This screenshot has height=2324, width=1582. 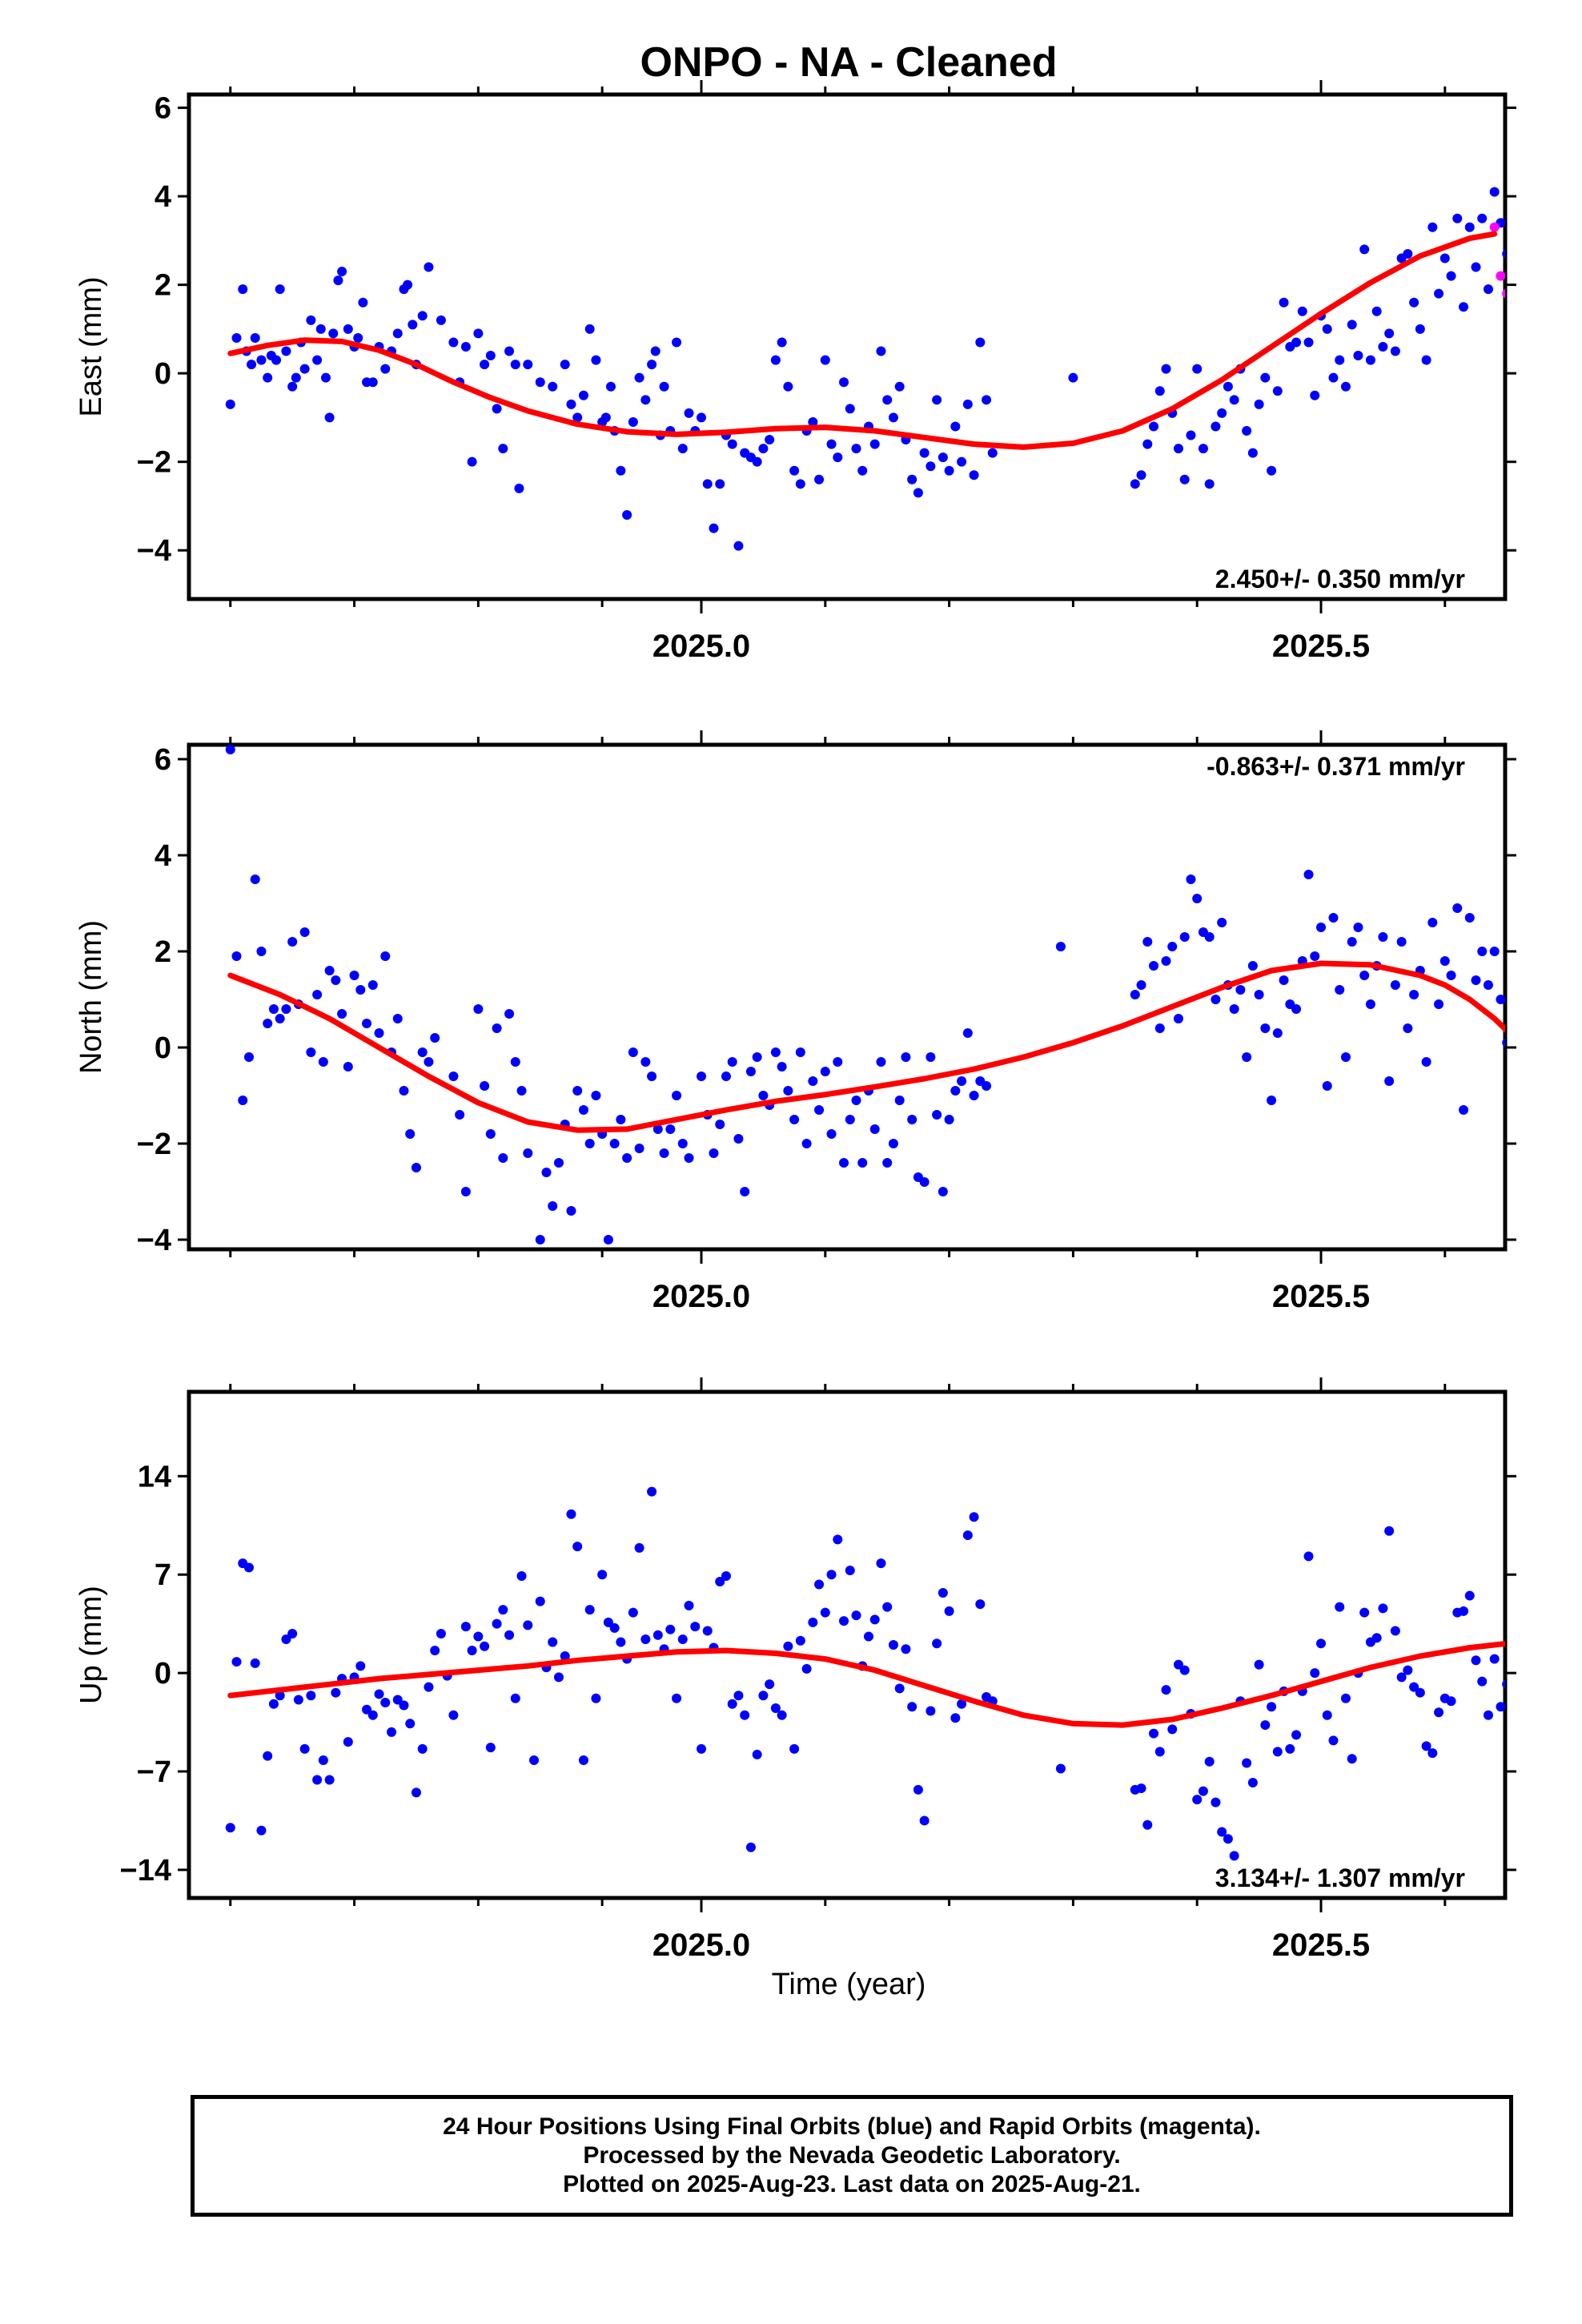 I want to click on east-xtick-label: 2025.5, so click(x=1321, y=646).